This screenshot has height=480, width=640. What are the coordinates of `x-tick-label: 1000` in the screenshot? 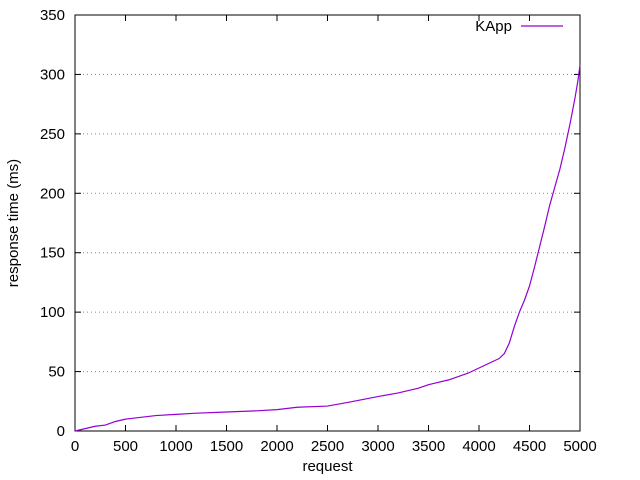 It's located at (175, 446).